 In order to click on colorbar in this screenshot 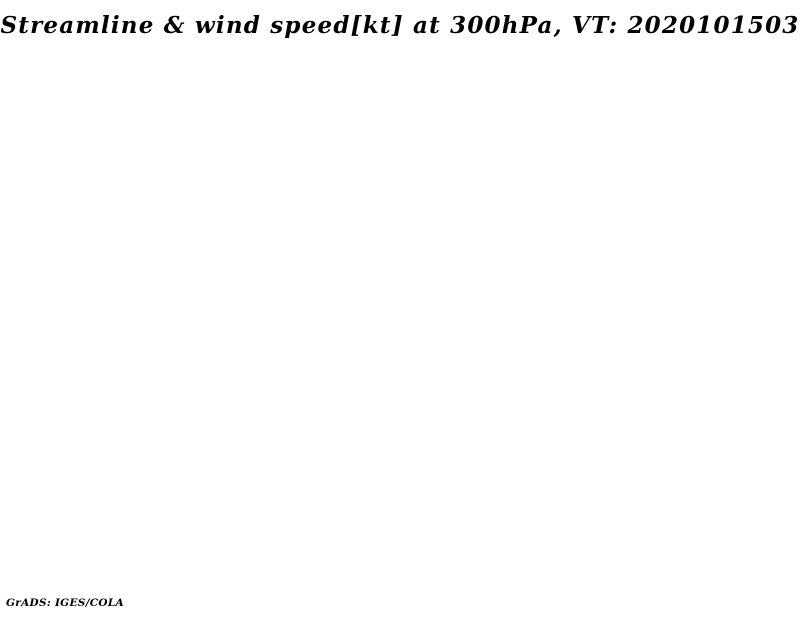, I will do `click(754, 308)`.